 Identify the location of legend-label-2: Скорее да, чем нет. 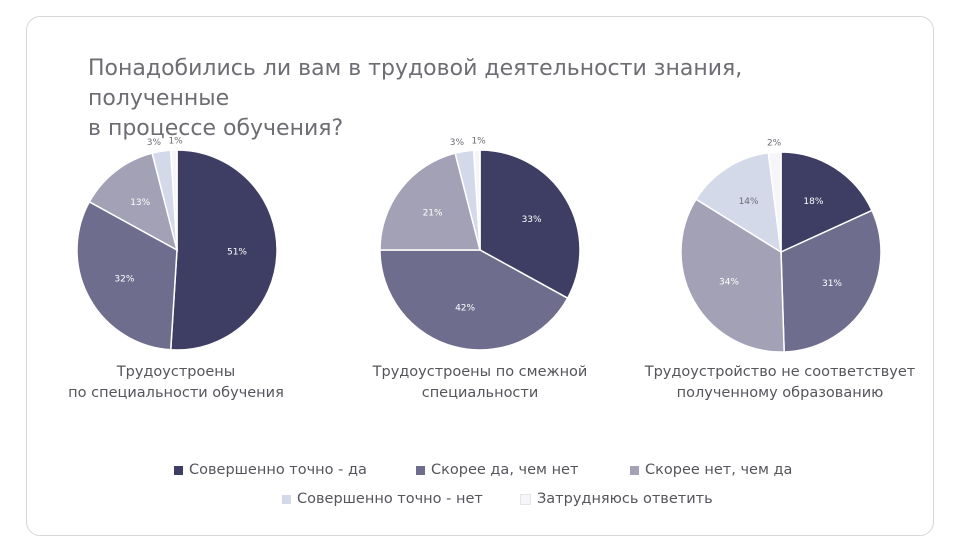
(505, 470).